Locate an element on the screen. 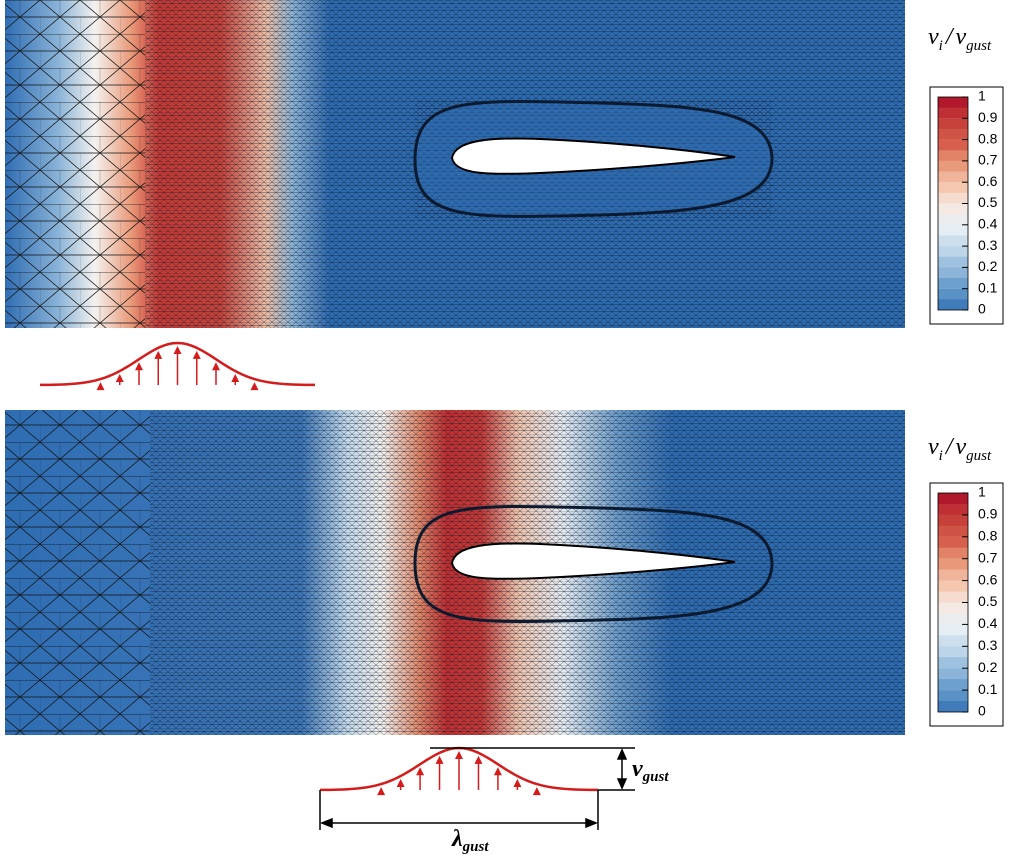  amplitude-label: vgust is located at coordinates (650, 770).